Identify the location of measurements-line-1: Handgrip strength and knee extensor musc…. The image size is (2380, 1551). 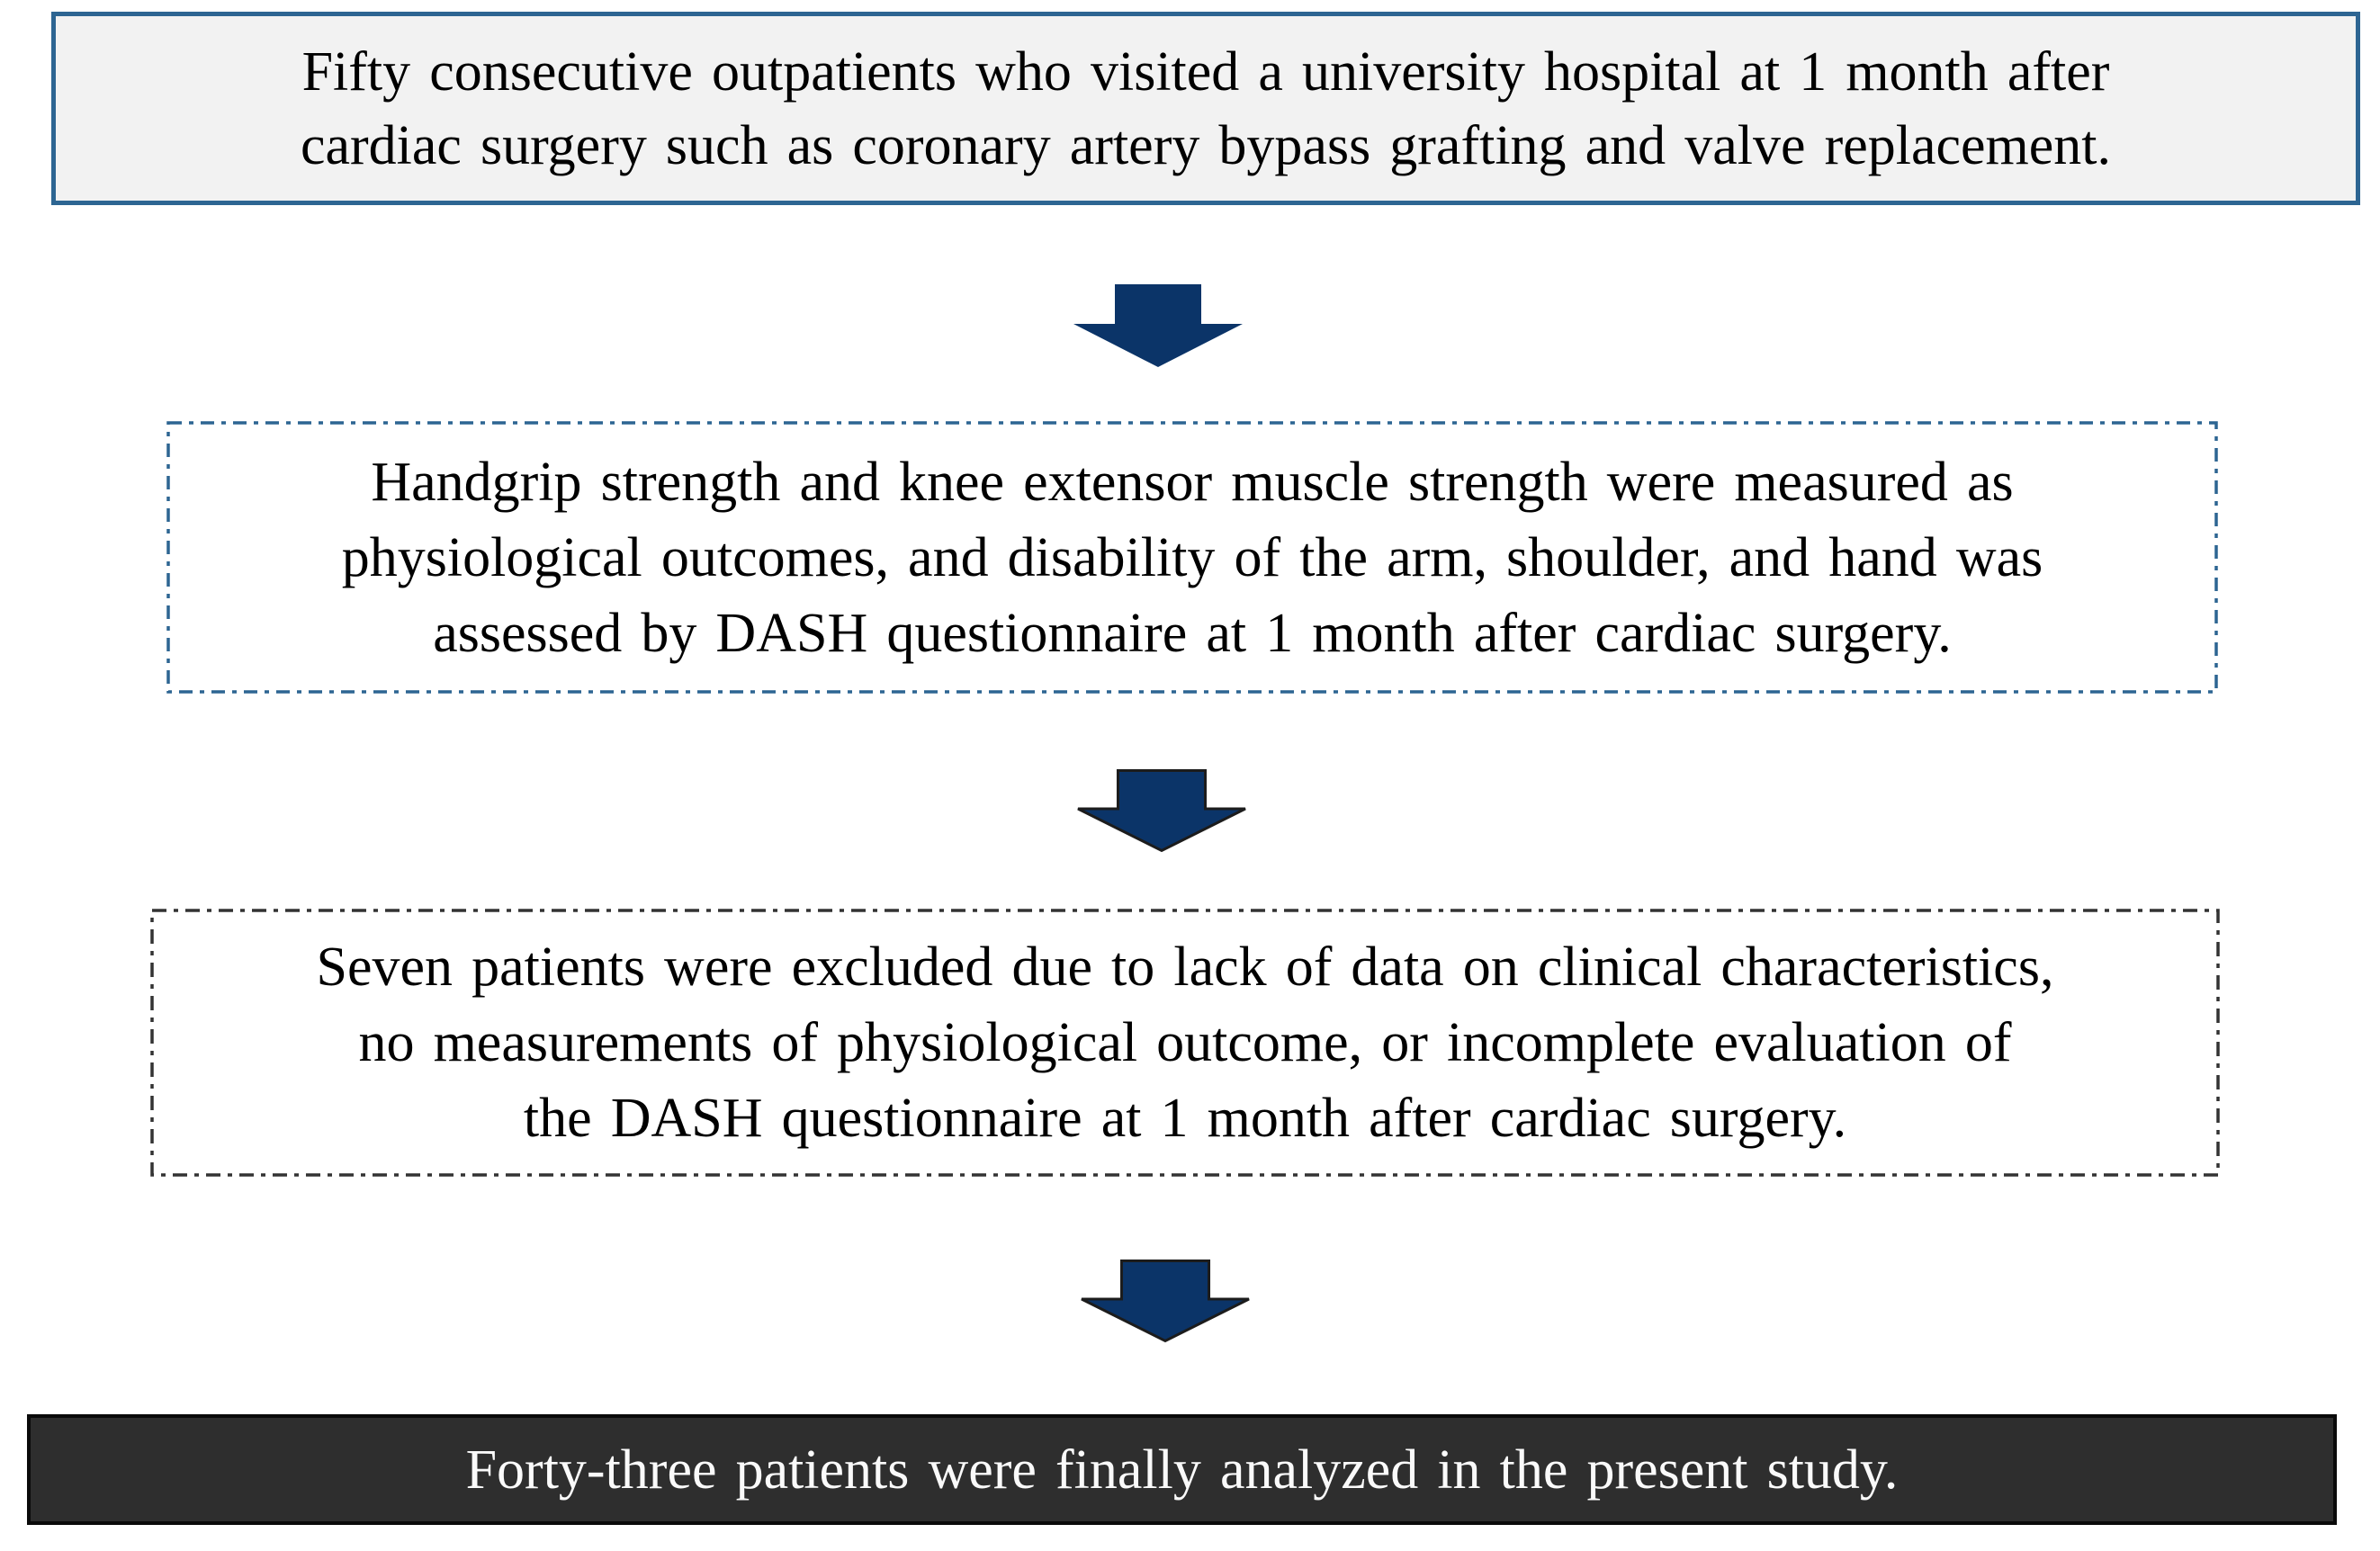
(1192, 482).